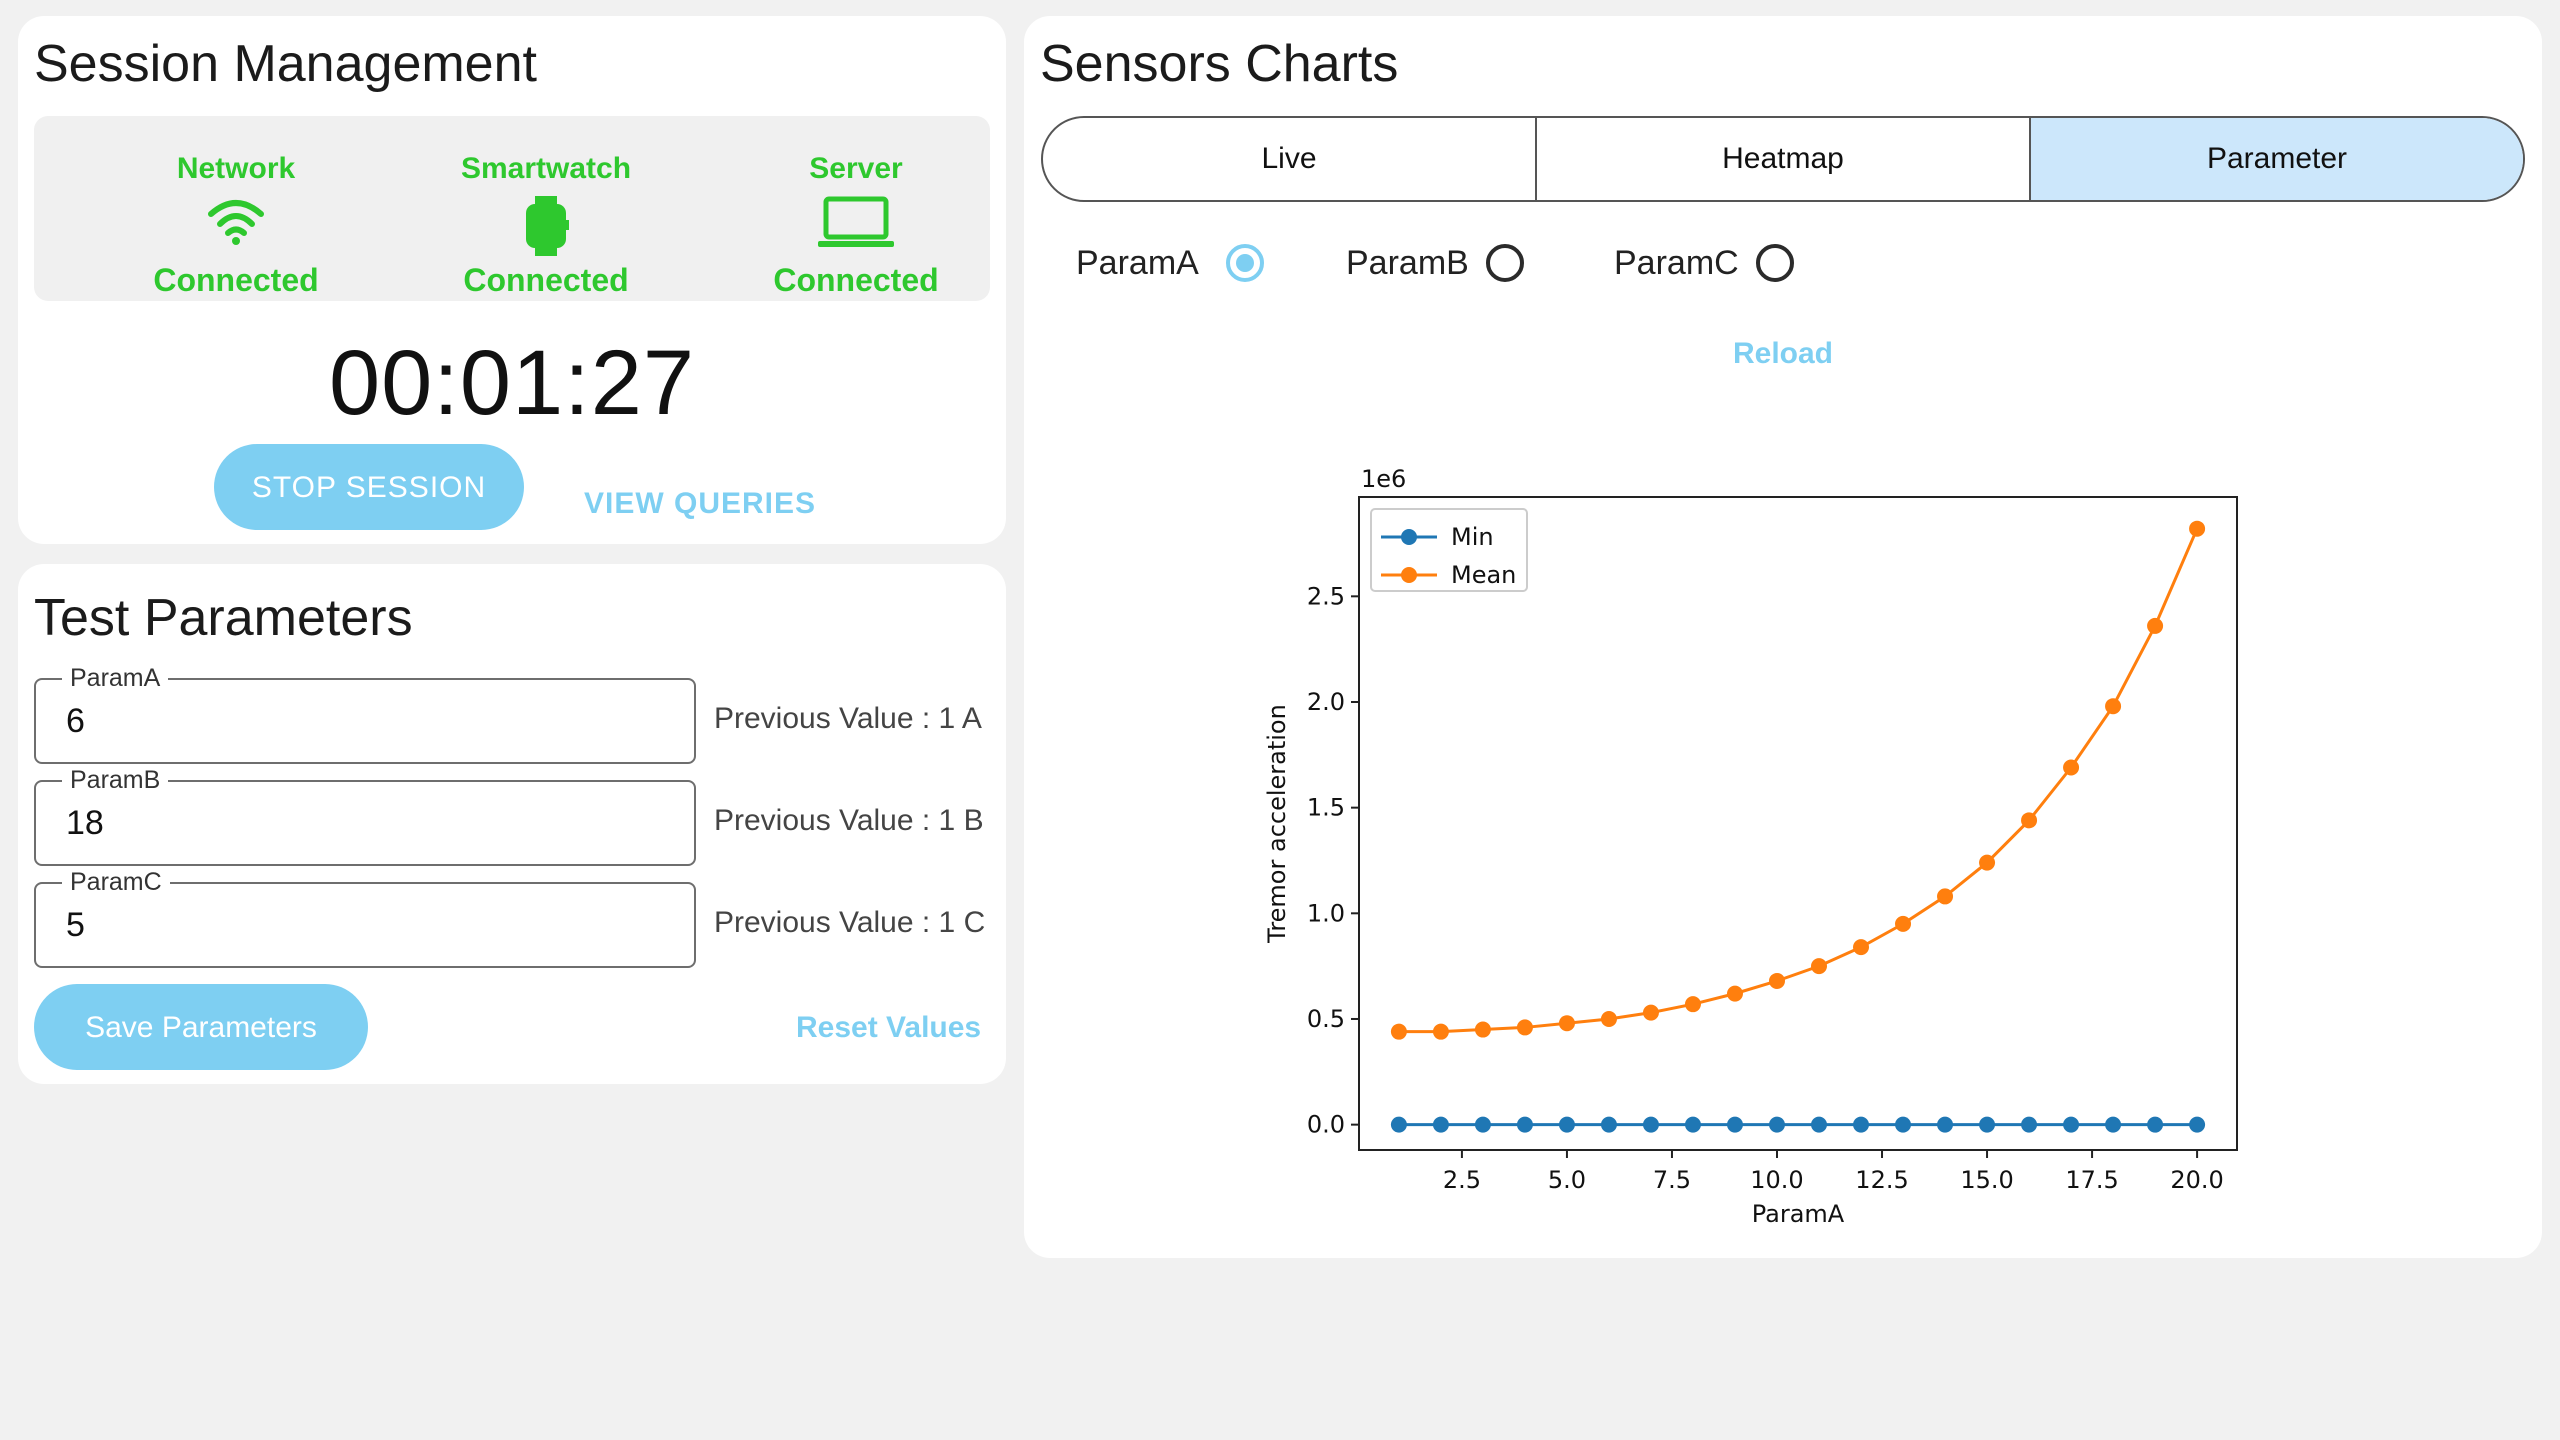 This screenshot has width=2560, height=1440. Describe the element at coordinates (1881, 1180) in the screenshot. I see `x-tick-label: 12.5` at that location.